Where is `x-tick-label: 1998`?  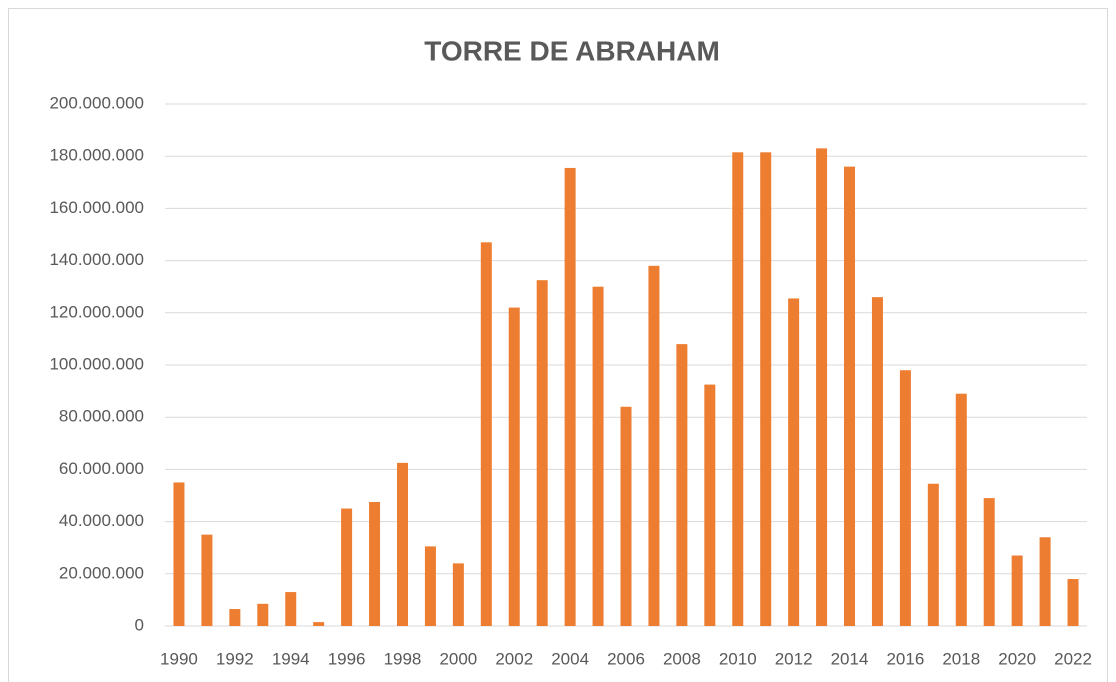
x-tick-label: 1998 is located at coordinates (403, 658).